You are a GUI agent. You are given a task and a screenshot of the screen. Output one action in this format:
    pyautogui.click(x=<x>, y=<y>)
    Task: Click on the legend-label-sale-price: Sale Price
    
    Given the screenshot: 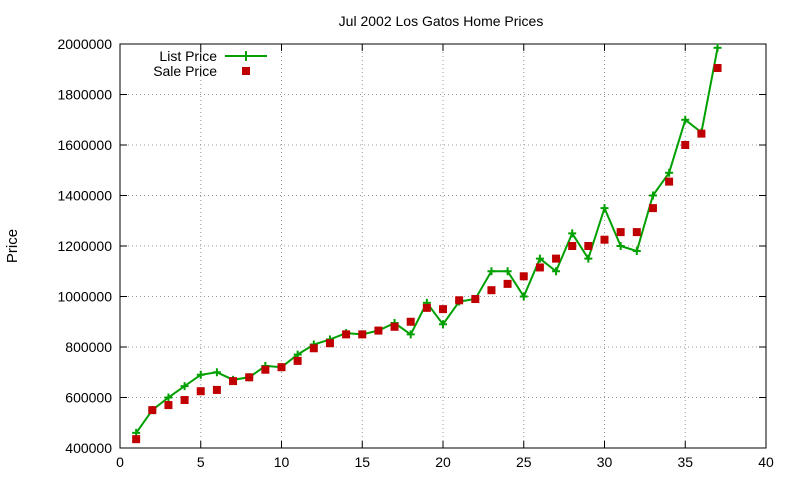 What is the action you would take?
    pyautogui.click(x=185, y=71)
    